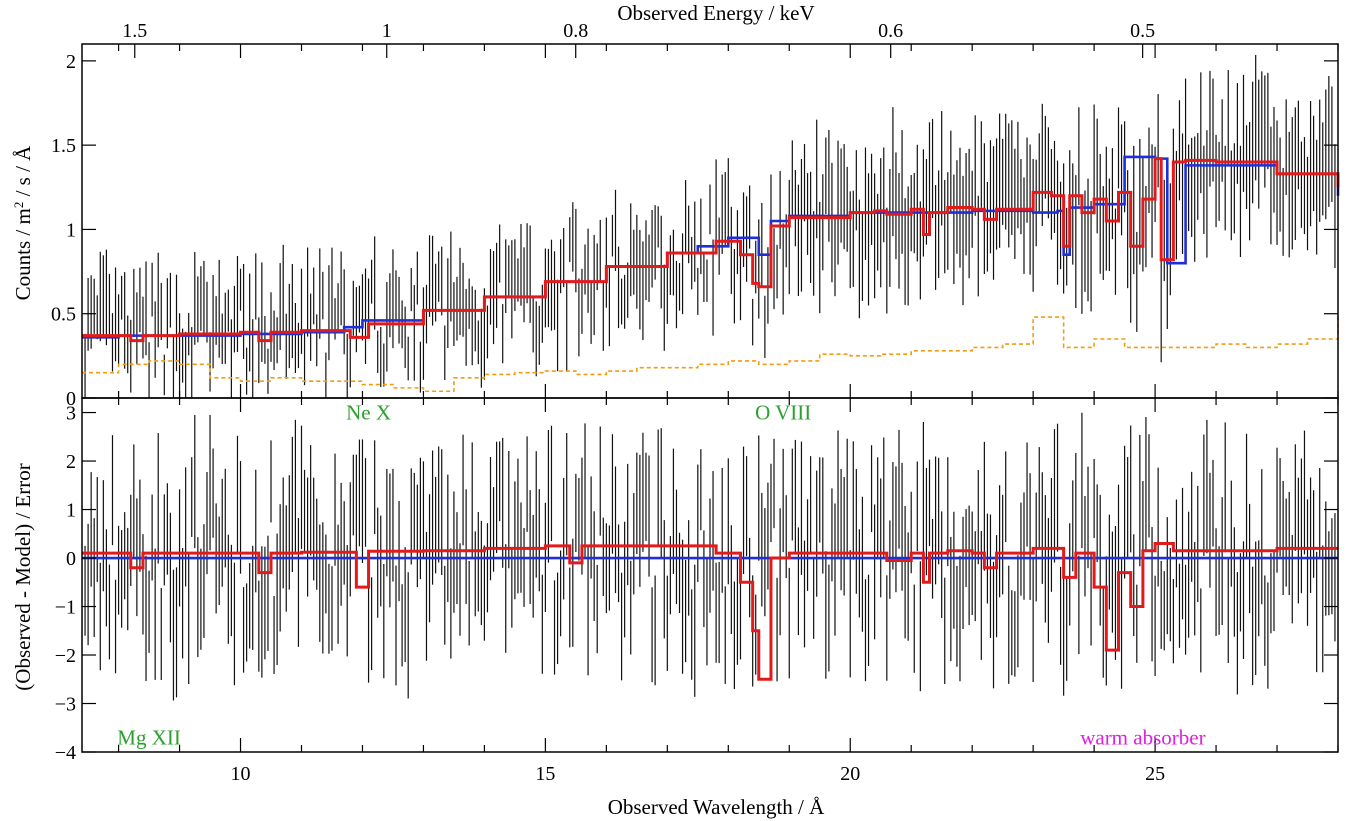 This screenshot has height=821, width=1349. I want to click on energy-tick-label: 1, so click(387, 31).